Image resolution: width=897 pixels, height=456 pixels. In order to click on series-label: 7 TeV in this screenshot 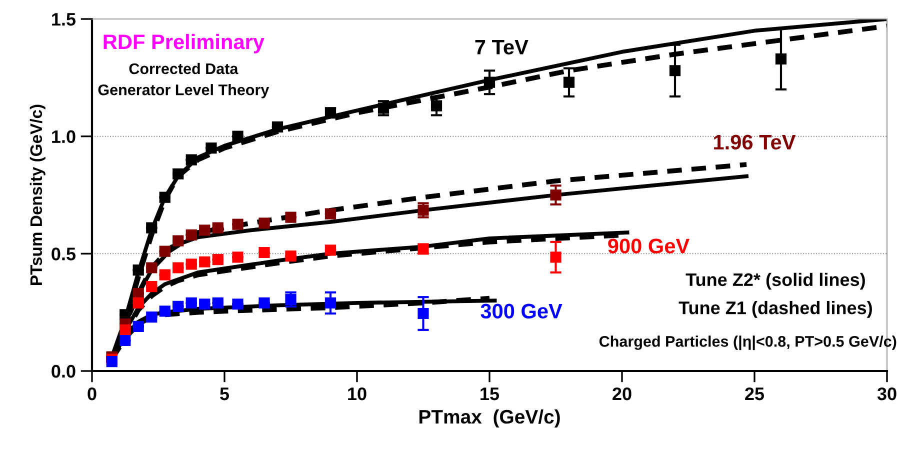, I will do `click(501, 47)`.